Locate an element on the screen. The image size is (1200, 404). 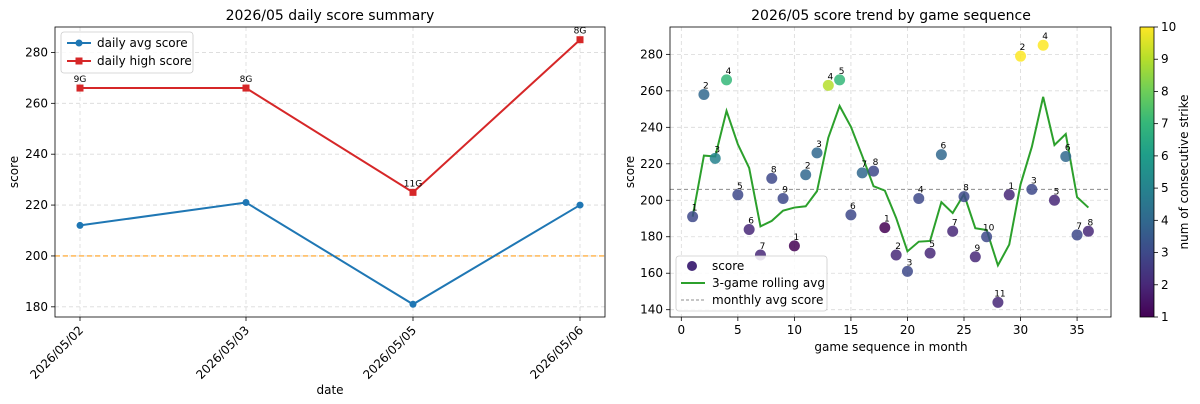
right-y-tick-label: 260 is located at coordinates (651, 91).